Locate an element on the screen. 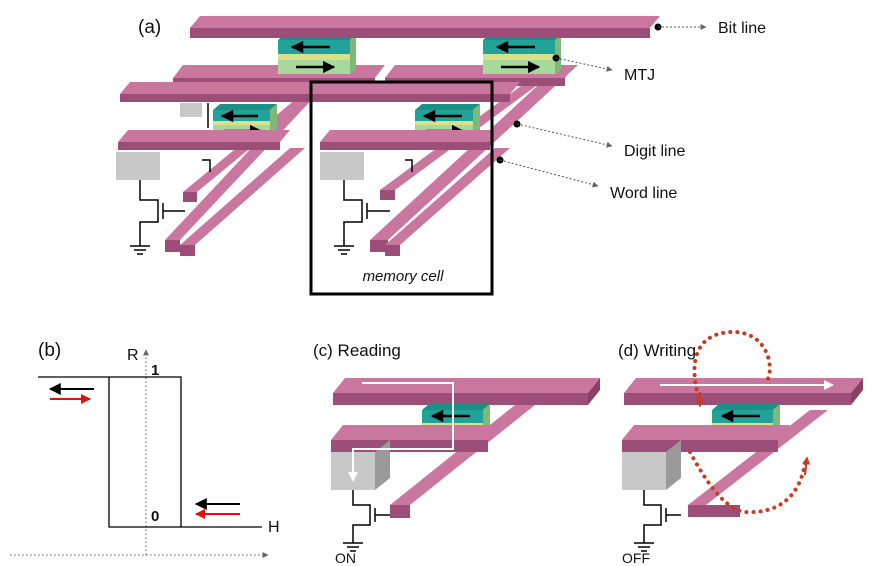 Image resolution: width=877 pixels, height=566 pixels. callout-mtj: MTJ is located at coordinates (603, 69).